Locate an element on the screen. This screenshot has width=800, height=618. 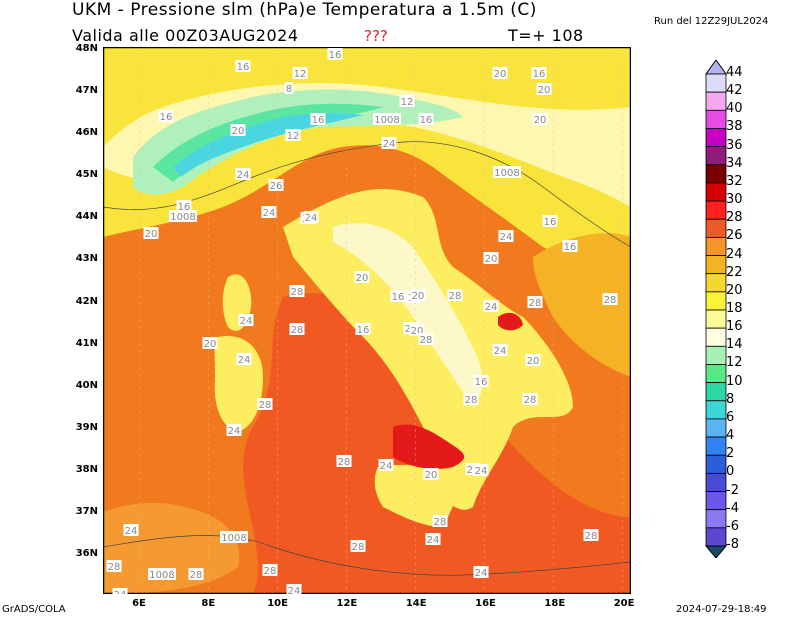
isobar-1008-south is located at coordinates (367, 555).